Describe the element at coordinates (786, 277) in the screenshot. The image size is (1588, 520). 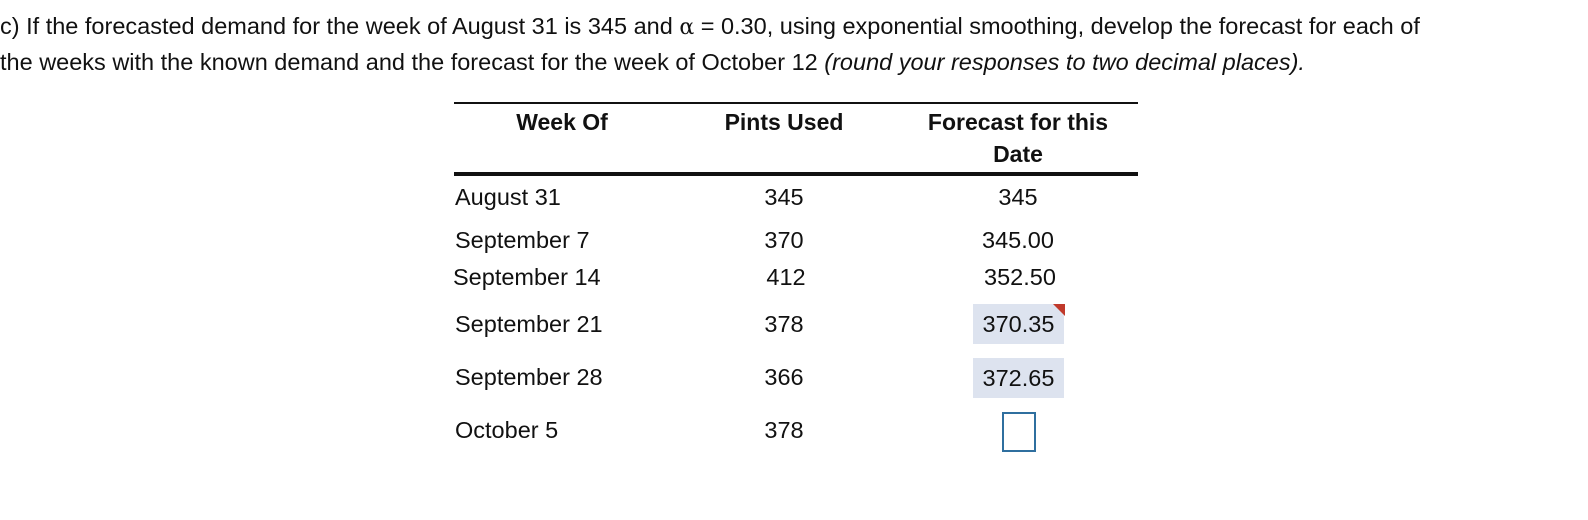
I see `row-3-pints: 412` at that location.